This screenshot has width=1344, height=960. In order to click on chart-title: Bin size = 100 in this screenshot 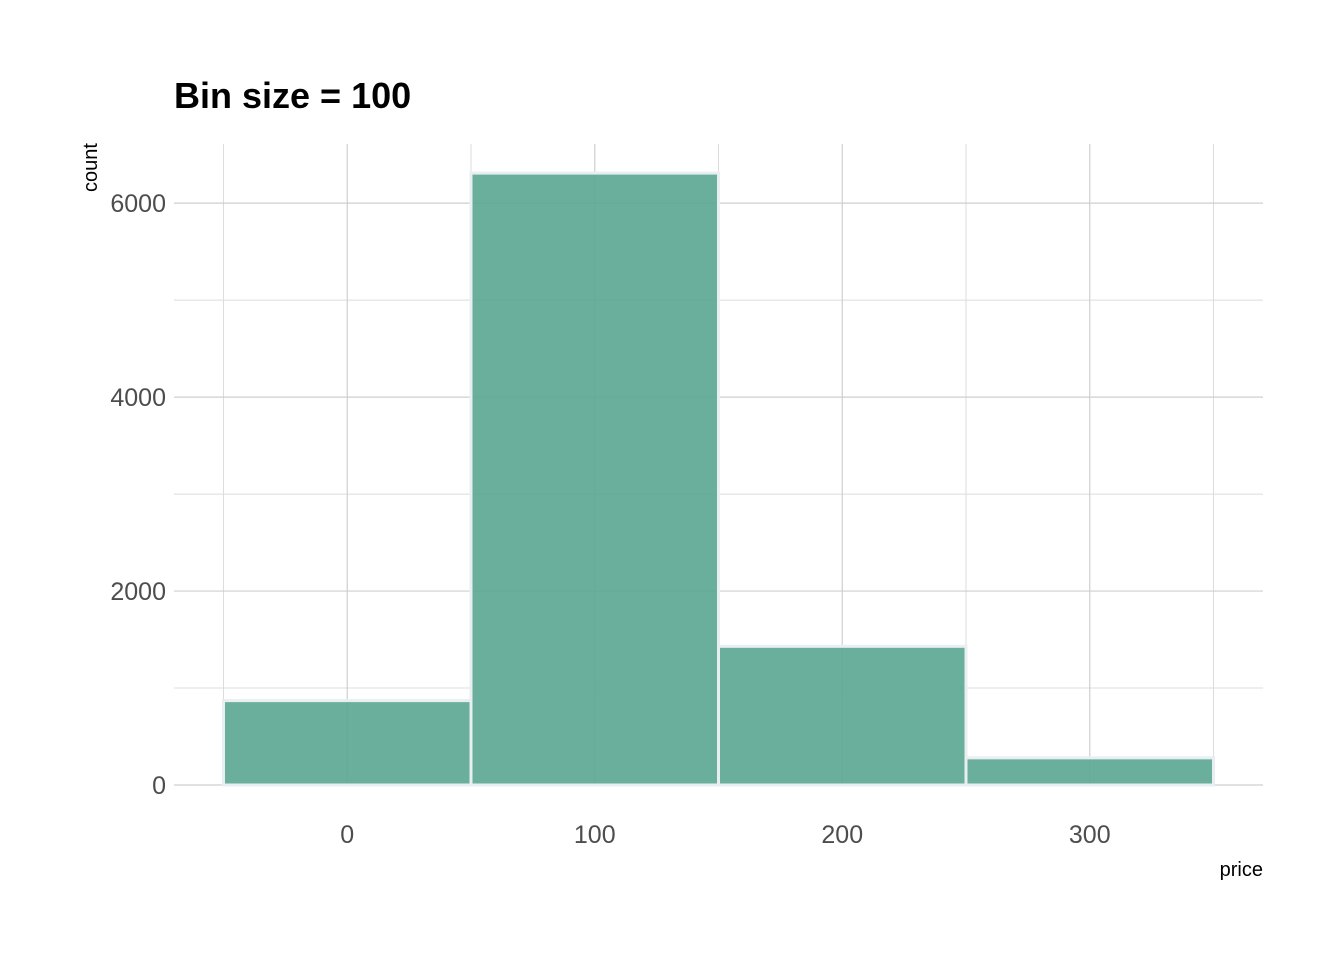, I will do `click(292, 95)`.